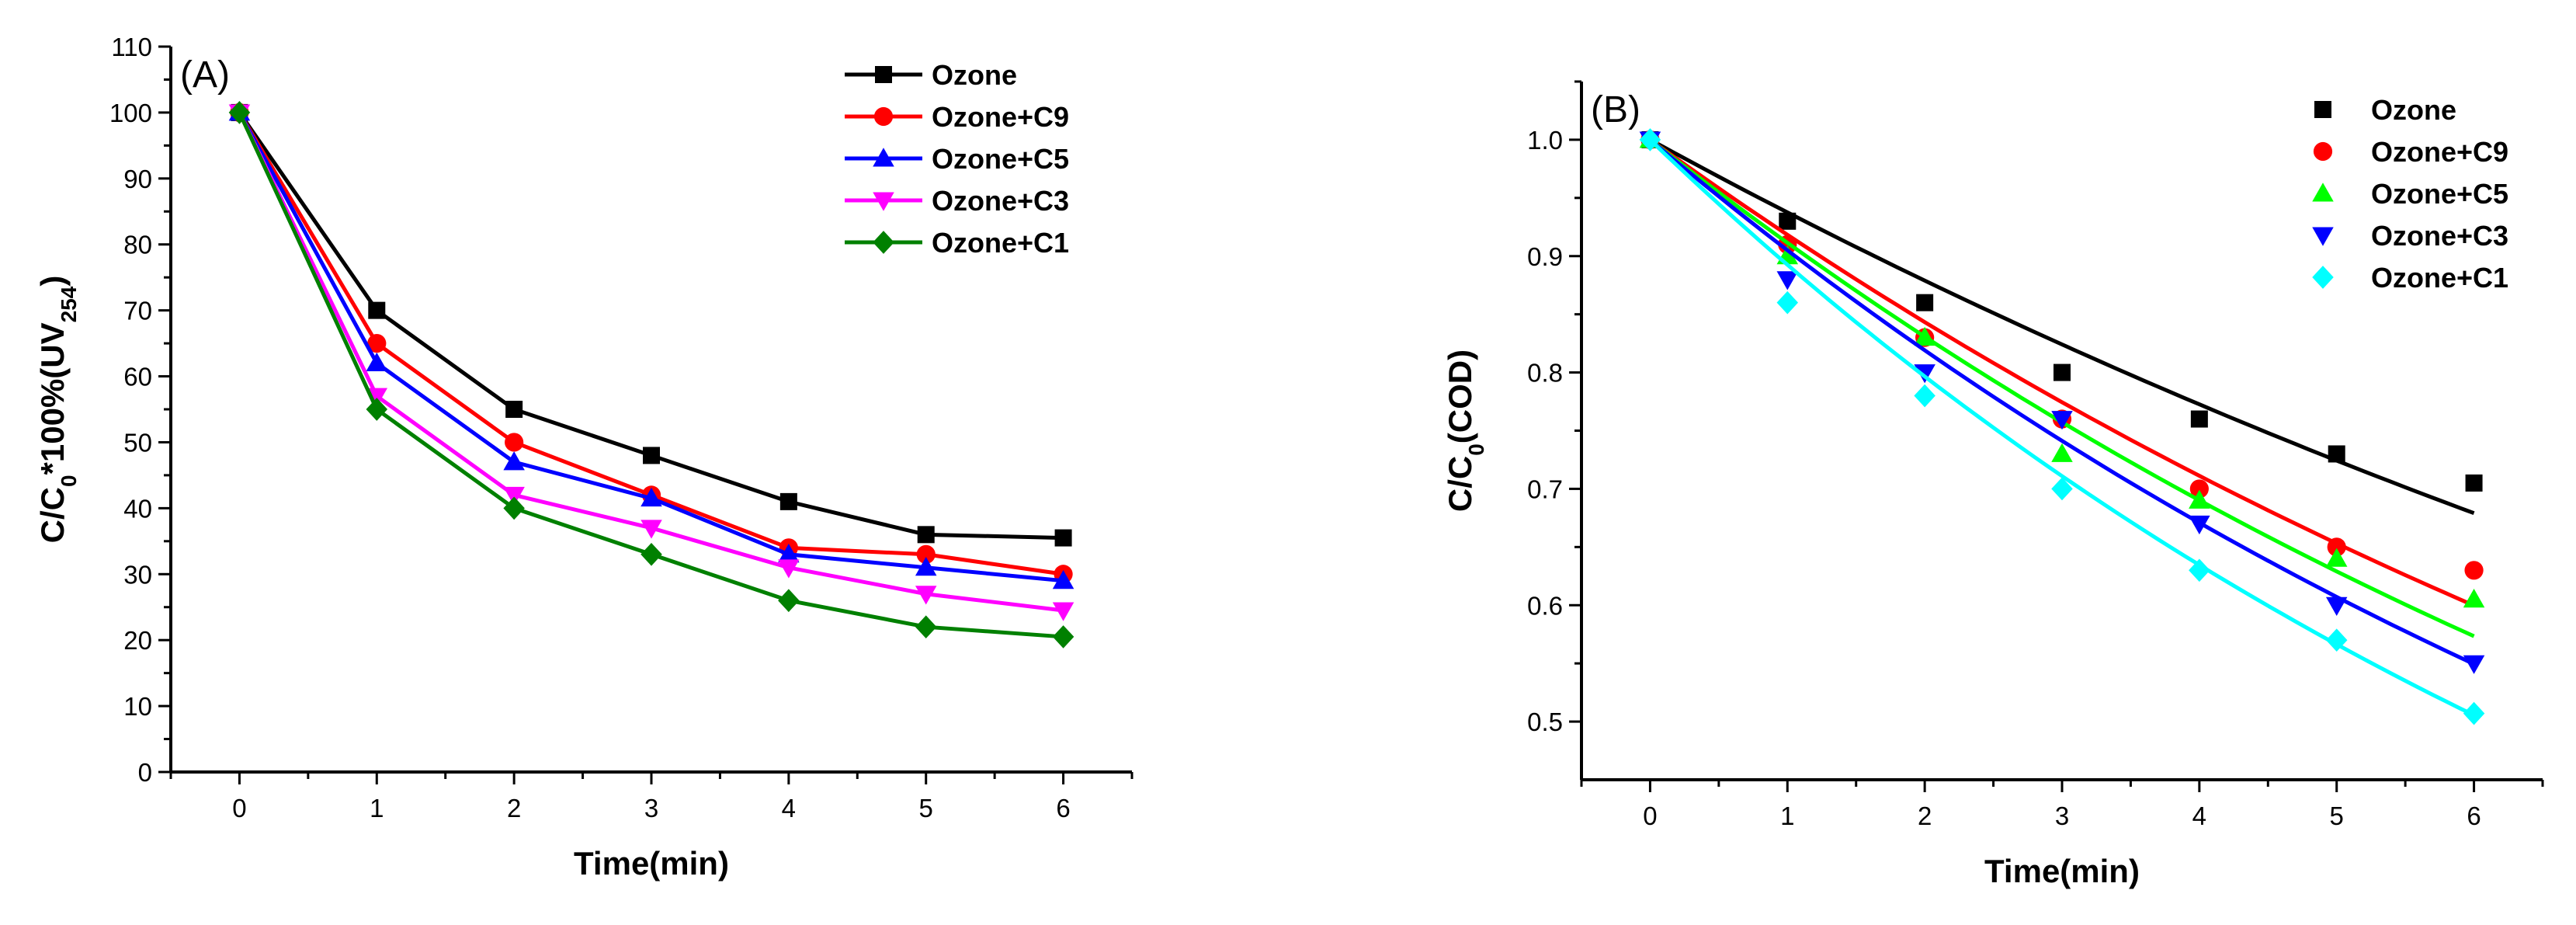 The width and height of the screenshot is (2576, 925). What do you see at coordinates (1545, 140) in the screenshot?
I see `panel-b-y-tick-label: 1.0` at bounding box center [1545, 140].